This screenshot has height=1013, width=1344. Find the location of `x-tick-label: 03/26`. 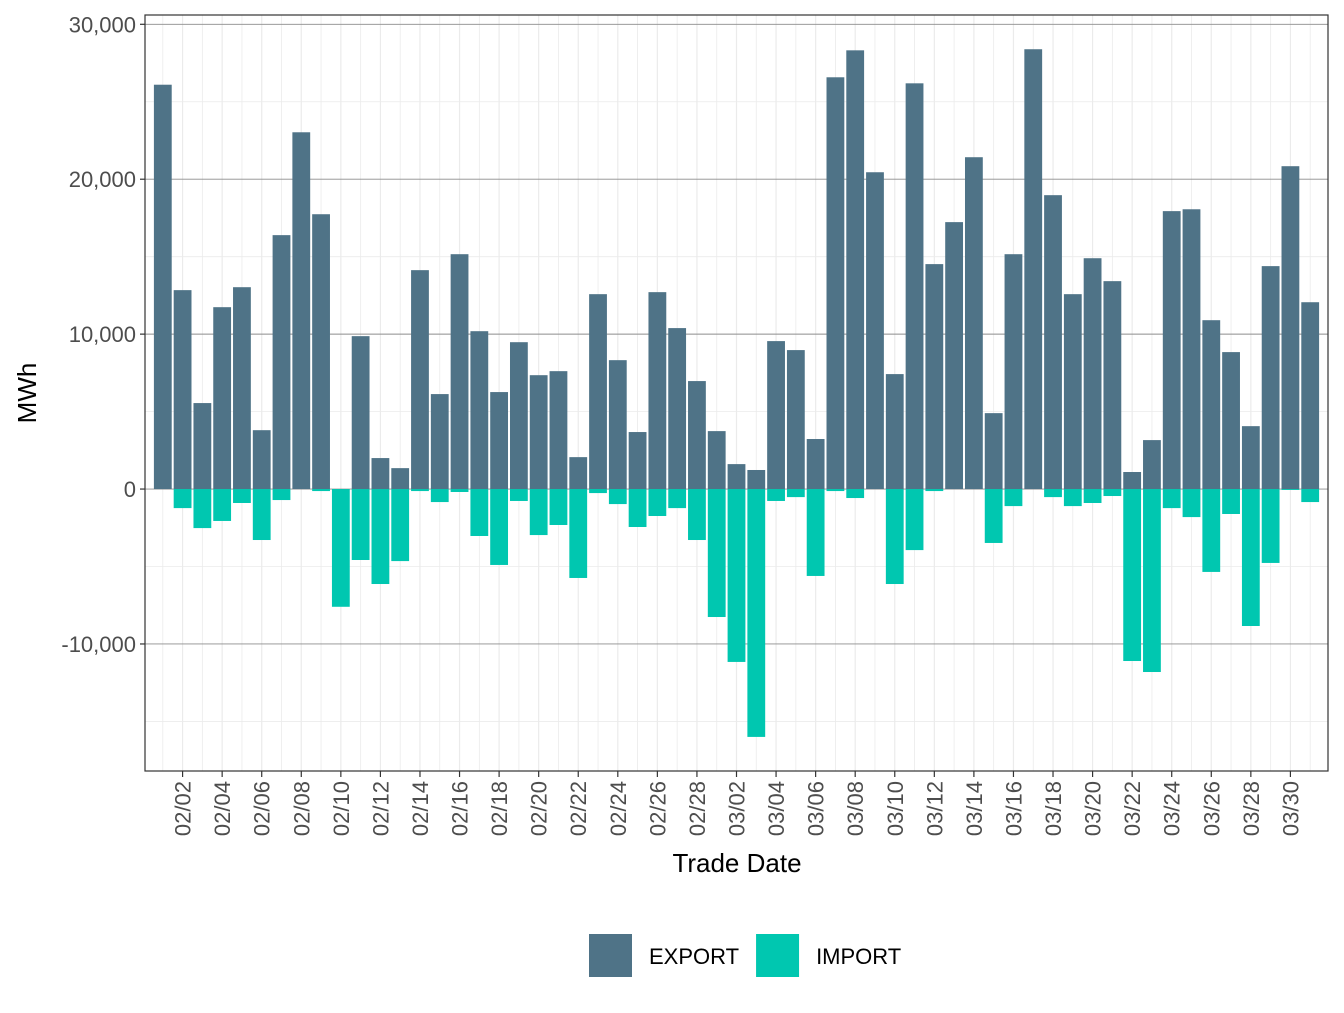

x-tick-label: 03/26 is located at coordinates (1211, 808).